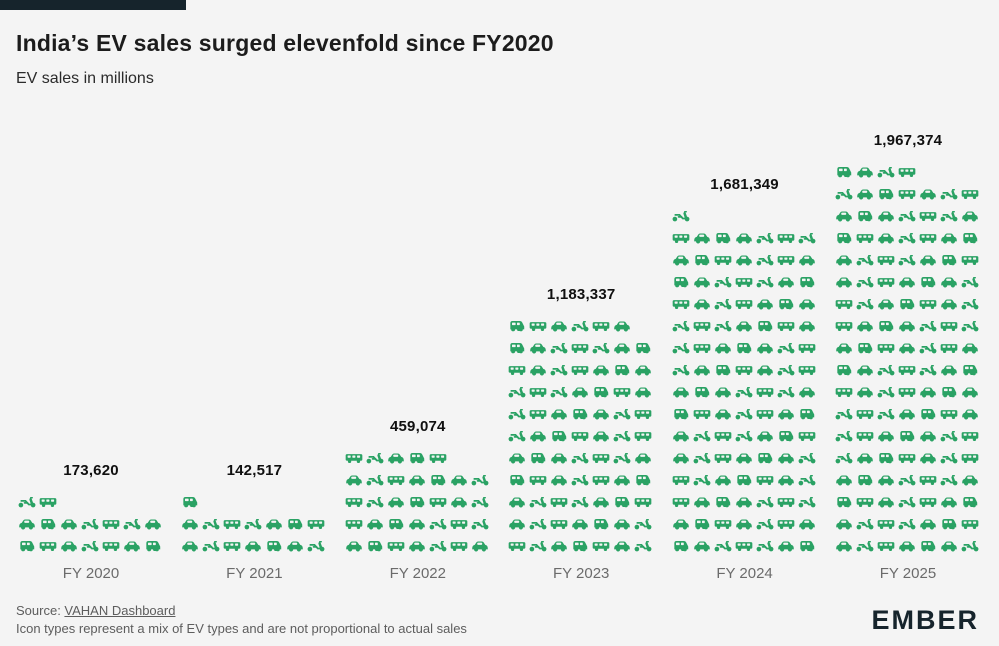 Image resolution: width=999 pixels, height=646 pixels. Describe the element at coordinates (581, 294) in the screenshot. I see `value-label: 1,183,337` at that location.